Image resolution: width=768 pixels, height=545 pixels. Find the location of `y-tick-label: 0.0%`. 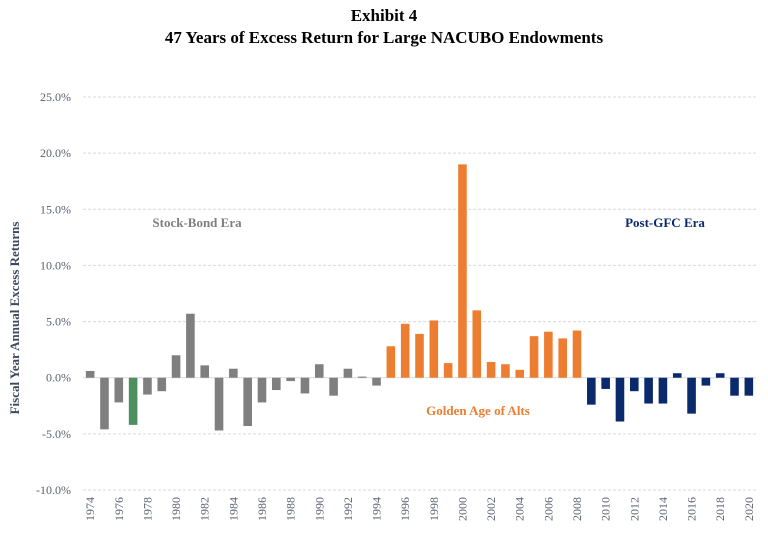

y-tick-label: 0.0% is located at coordinates (58, 378).